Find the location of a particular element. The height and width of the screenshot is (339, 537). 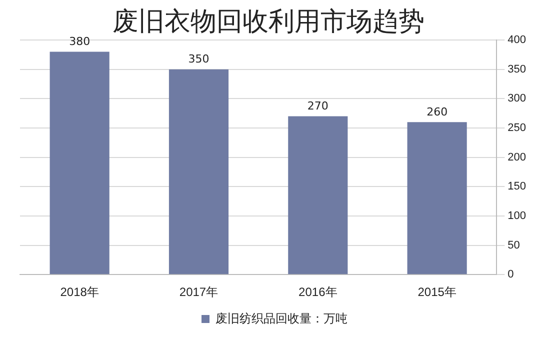

x-tick-label: 2017年 is located at coordinates (198, 292).